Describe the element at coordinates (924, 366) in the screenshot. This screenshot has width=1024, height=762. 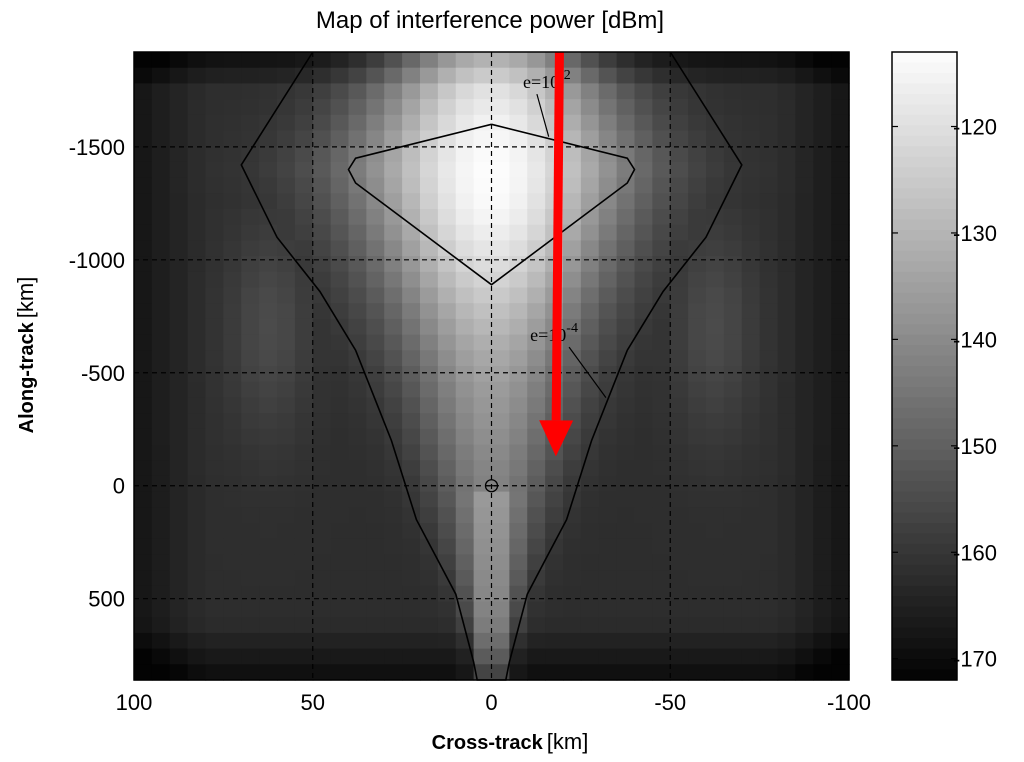
I see `colorbar-frame` at that location.